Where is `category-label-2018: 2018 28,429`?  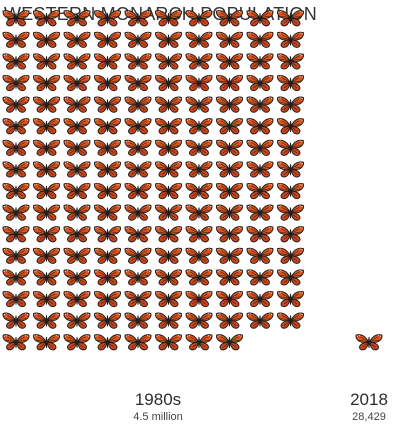 category-label-2018: 2018 28,429 is located at coordinates (367, 407).